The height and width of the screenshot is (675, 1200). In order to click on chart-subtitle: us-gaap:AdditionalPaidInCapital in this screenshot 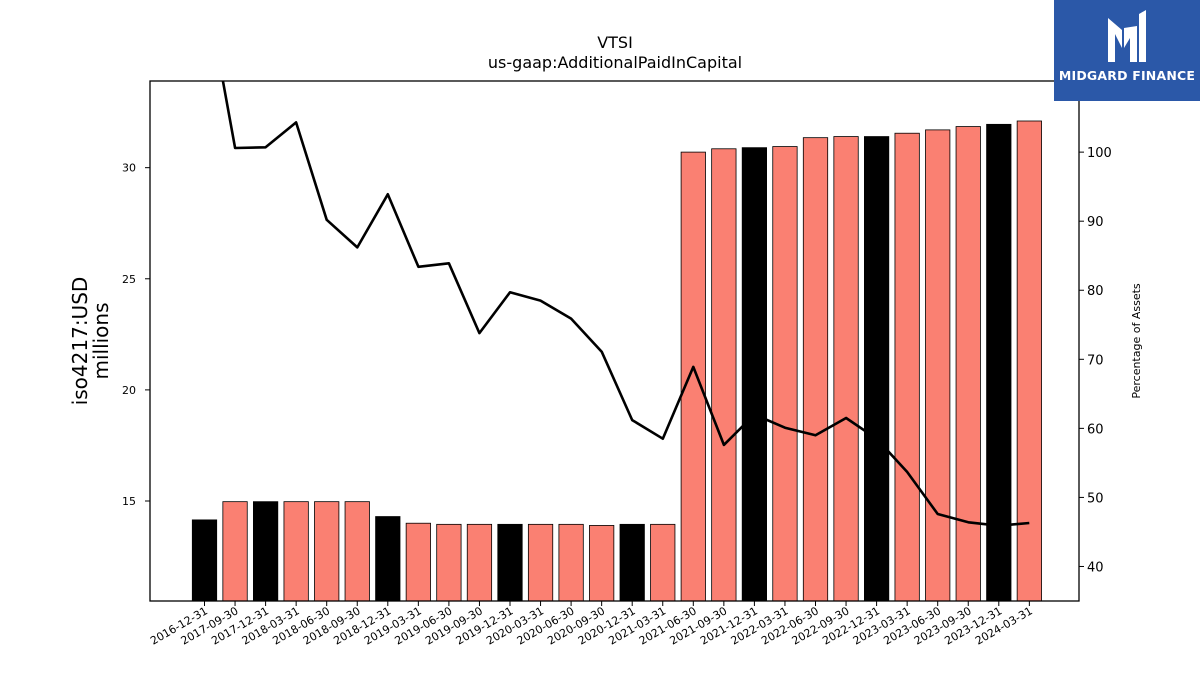, I will do `click(615, 62)`.